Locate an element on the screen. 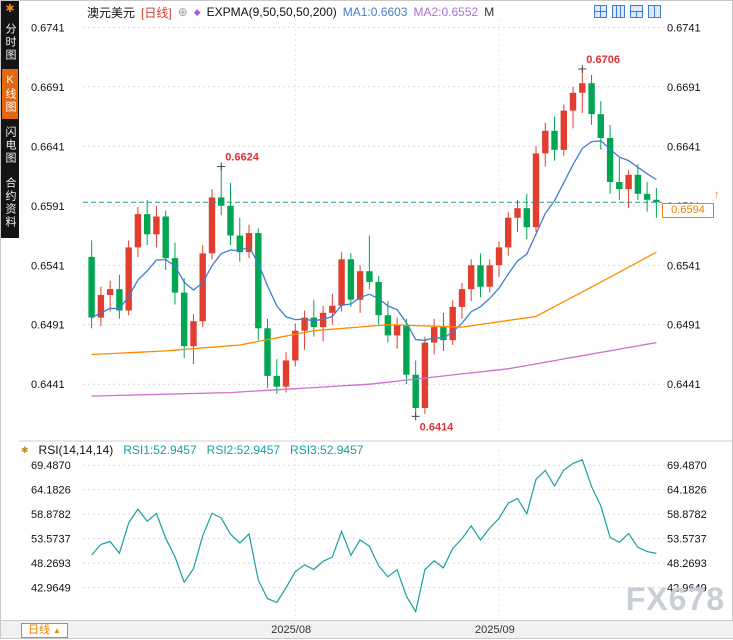 The width and height of the screenshot is (733, 640). watermark: FX678 is located at coordinates (675, 599).